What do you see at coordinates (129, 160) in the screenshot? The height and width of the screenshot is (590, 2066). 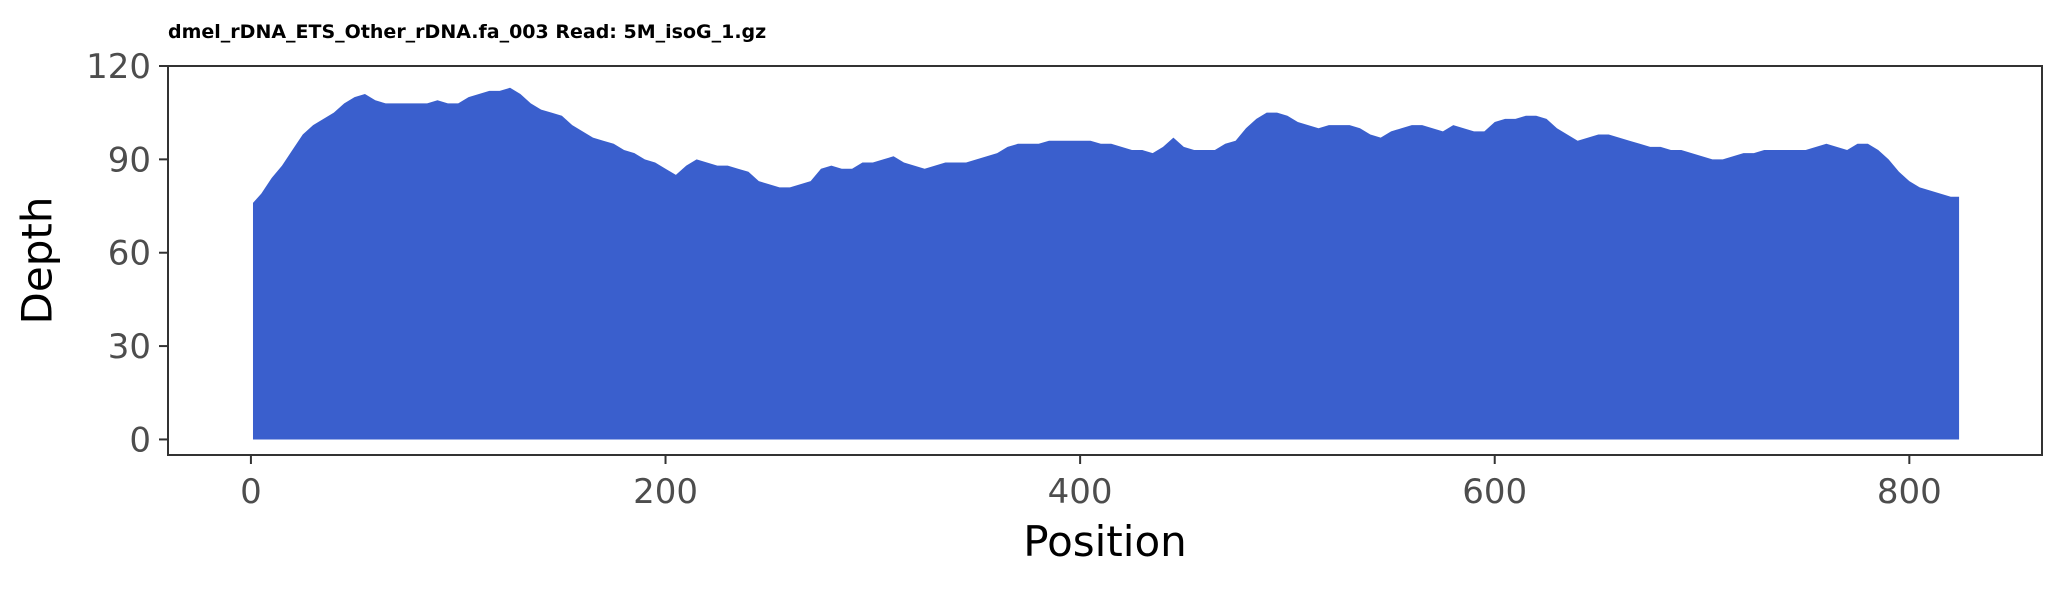 I see `y-tick-label: 90` at bounding box center [129, 160].